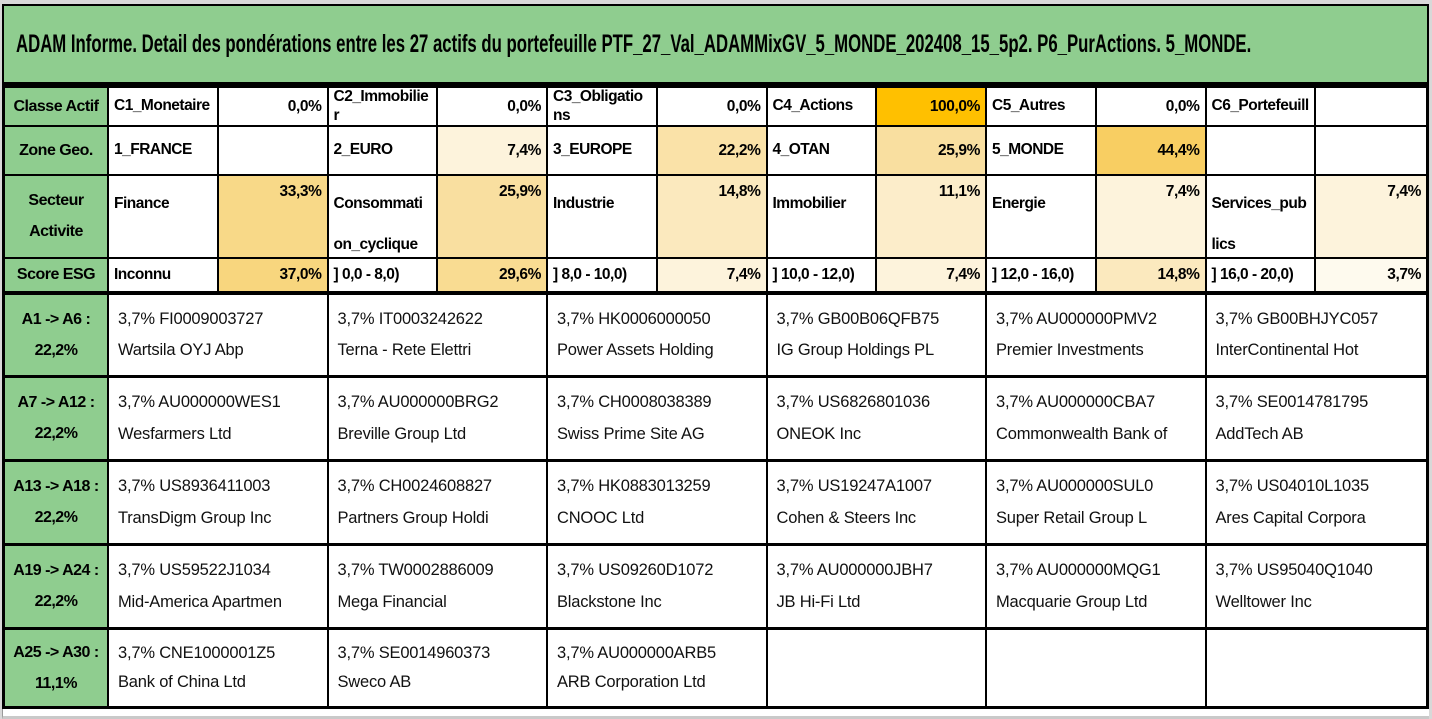  I want to click on asset-cell: 3,7% GB00BHJYC057 InterContinental Hot, so click(1316, 336).